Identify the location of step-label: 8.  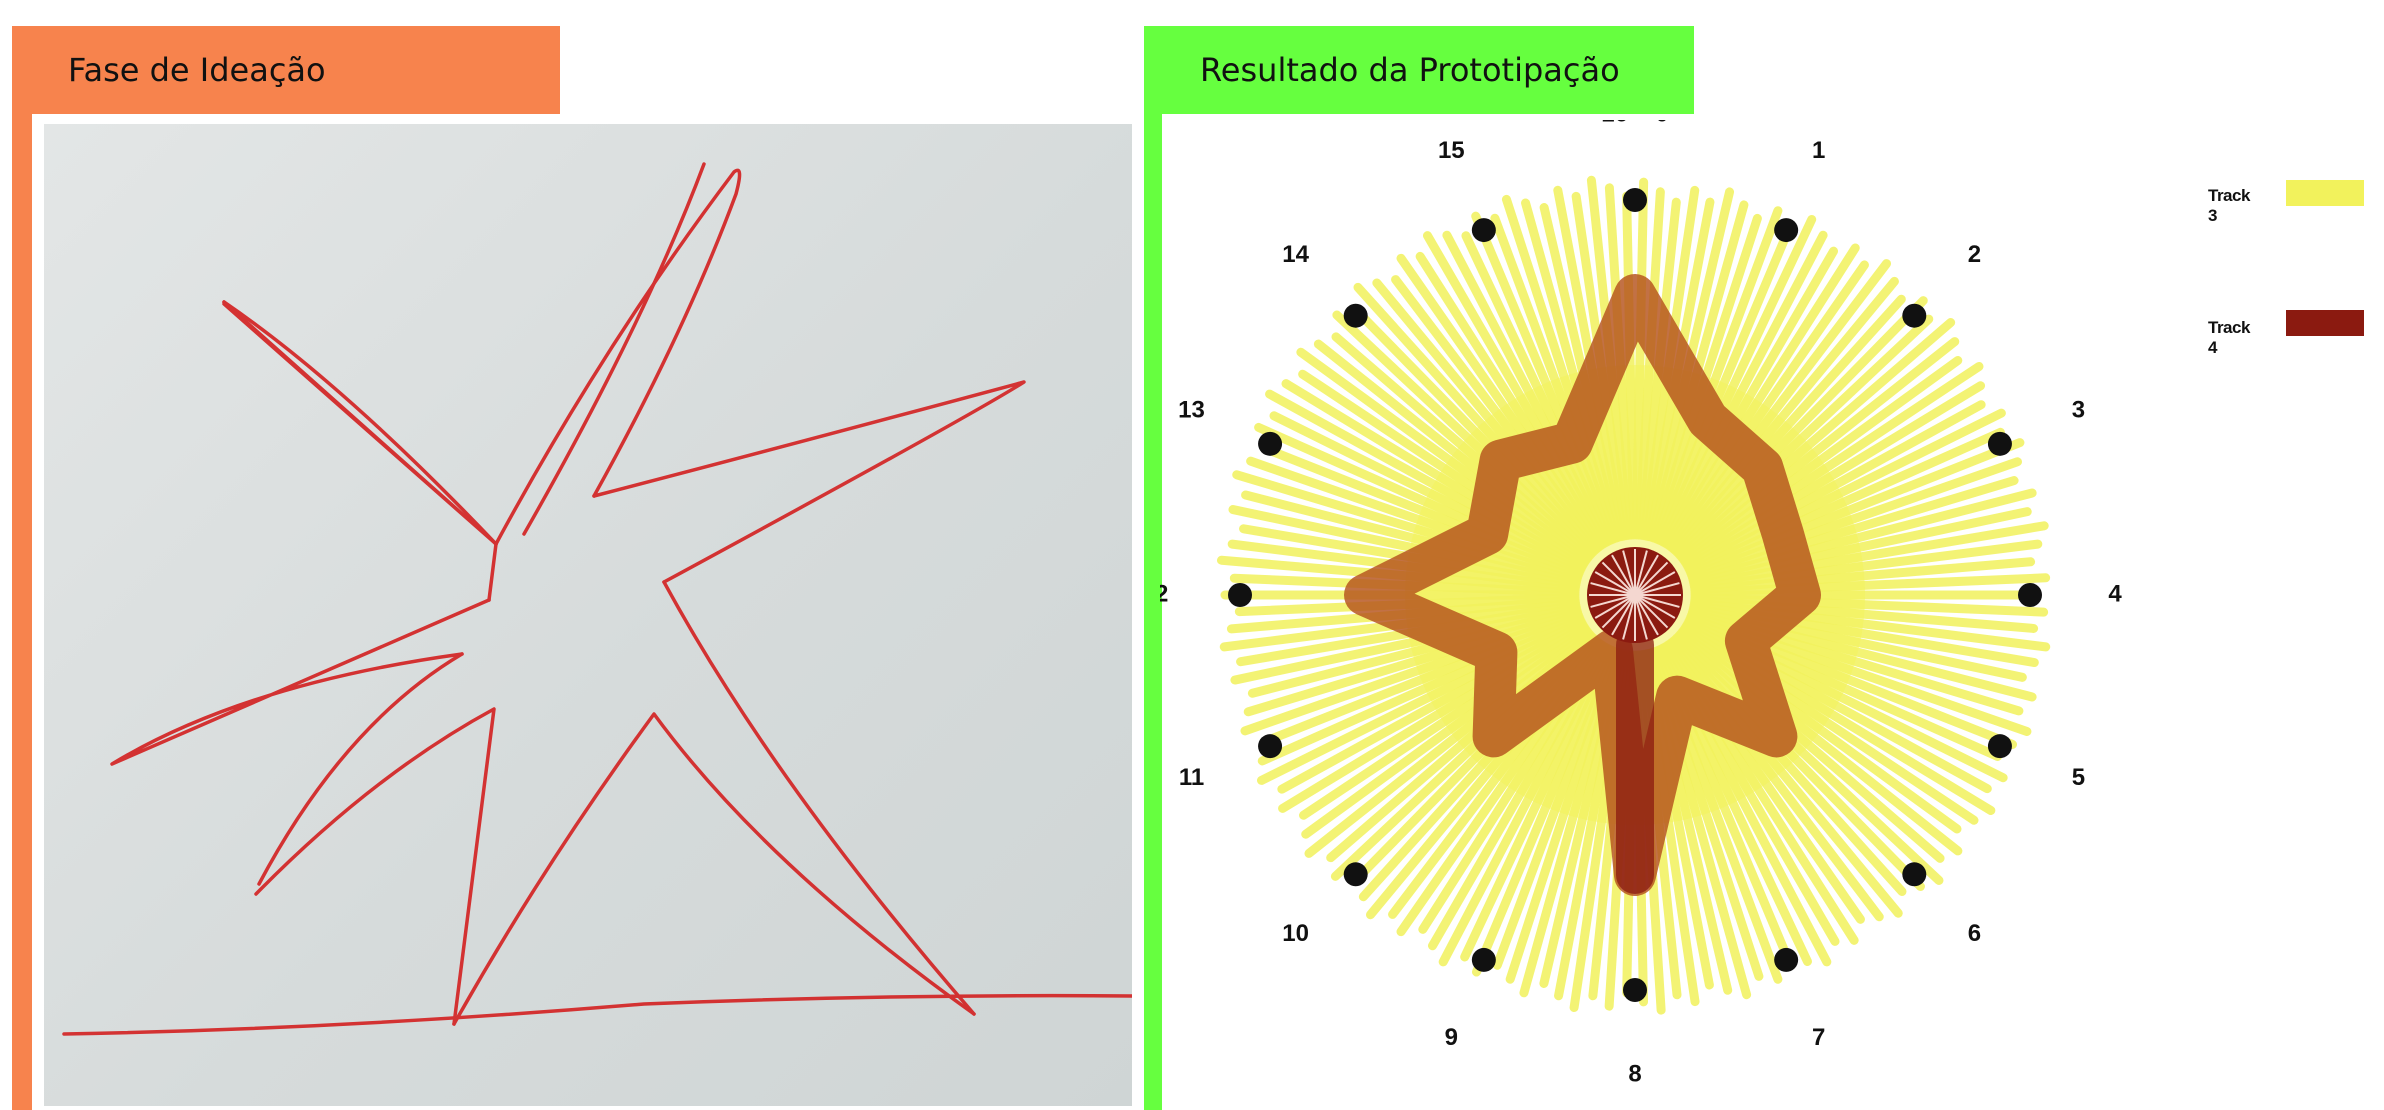
(1634, 1073).